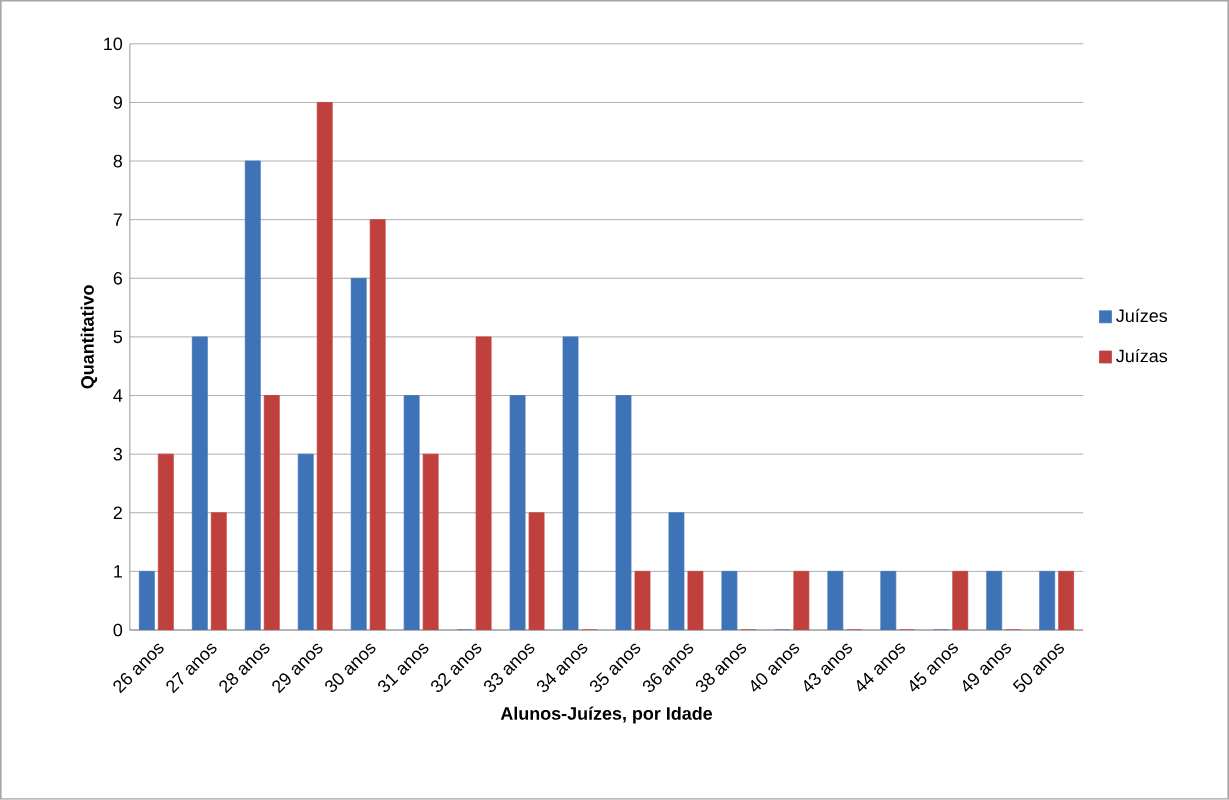  I want to click on x-axis-title: Alunos-Juízes, por Idade, so click(606, 715).